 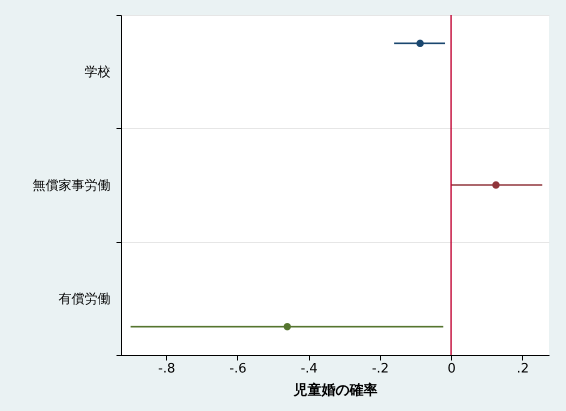 What do you see at coordinates (167, 369) in the screenshot?
I see `x-tick-label: -.8` at bounding box center [167, 369].